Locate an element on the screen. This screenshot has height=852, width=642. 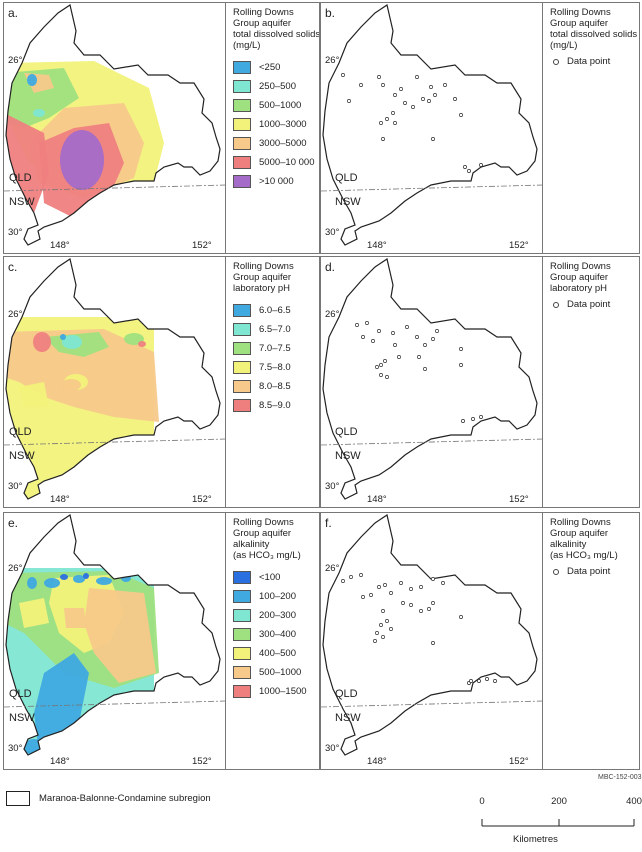
scale-bar-line is located at coordinates (558, 823).